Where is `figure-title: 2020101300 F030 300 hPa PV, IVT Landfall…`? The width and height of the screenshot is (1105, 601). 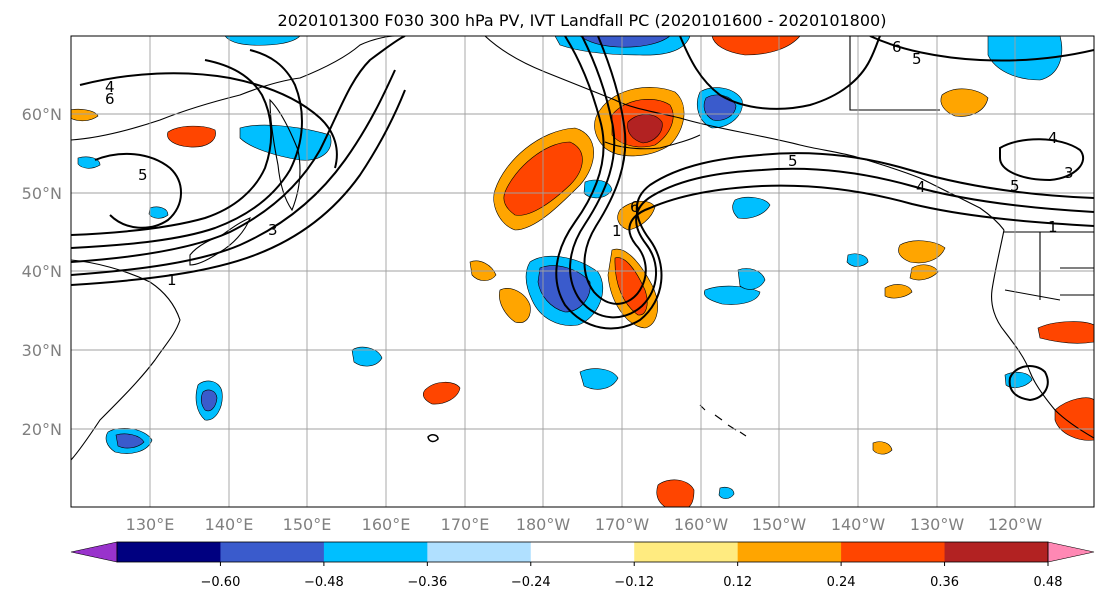
figure-title: 2020101300 F030 300 hPa PV, IVT Landfall… is located at coordinates (582, 20).